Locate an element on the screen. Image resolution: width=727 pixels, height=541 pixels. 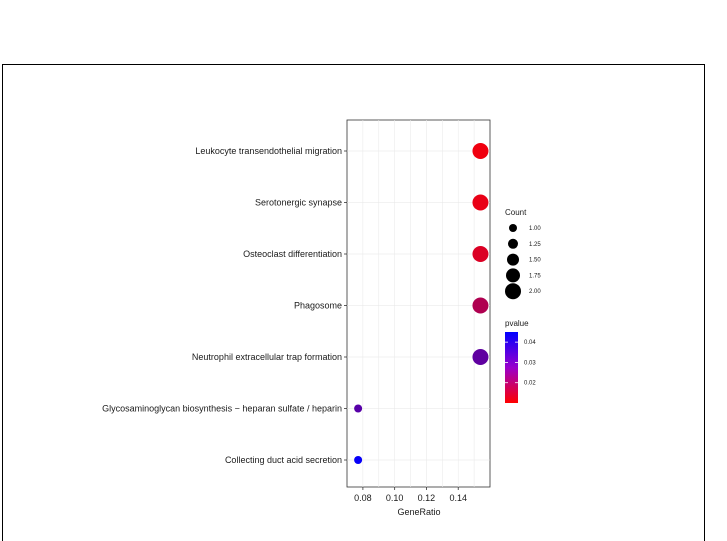
color-bar is located at coordinates (511, 367).